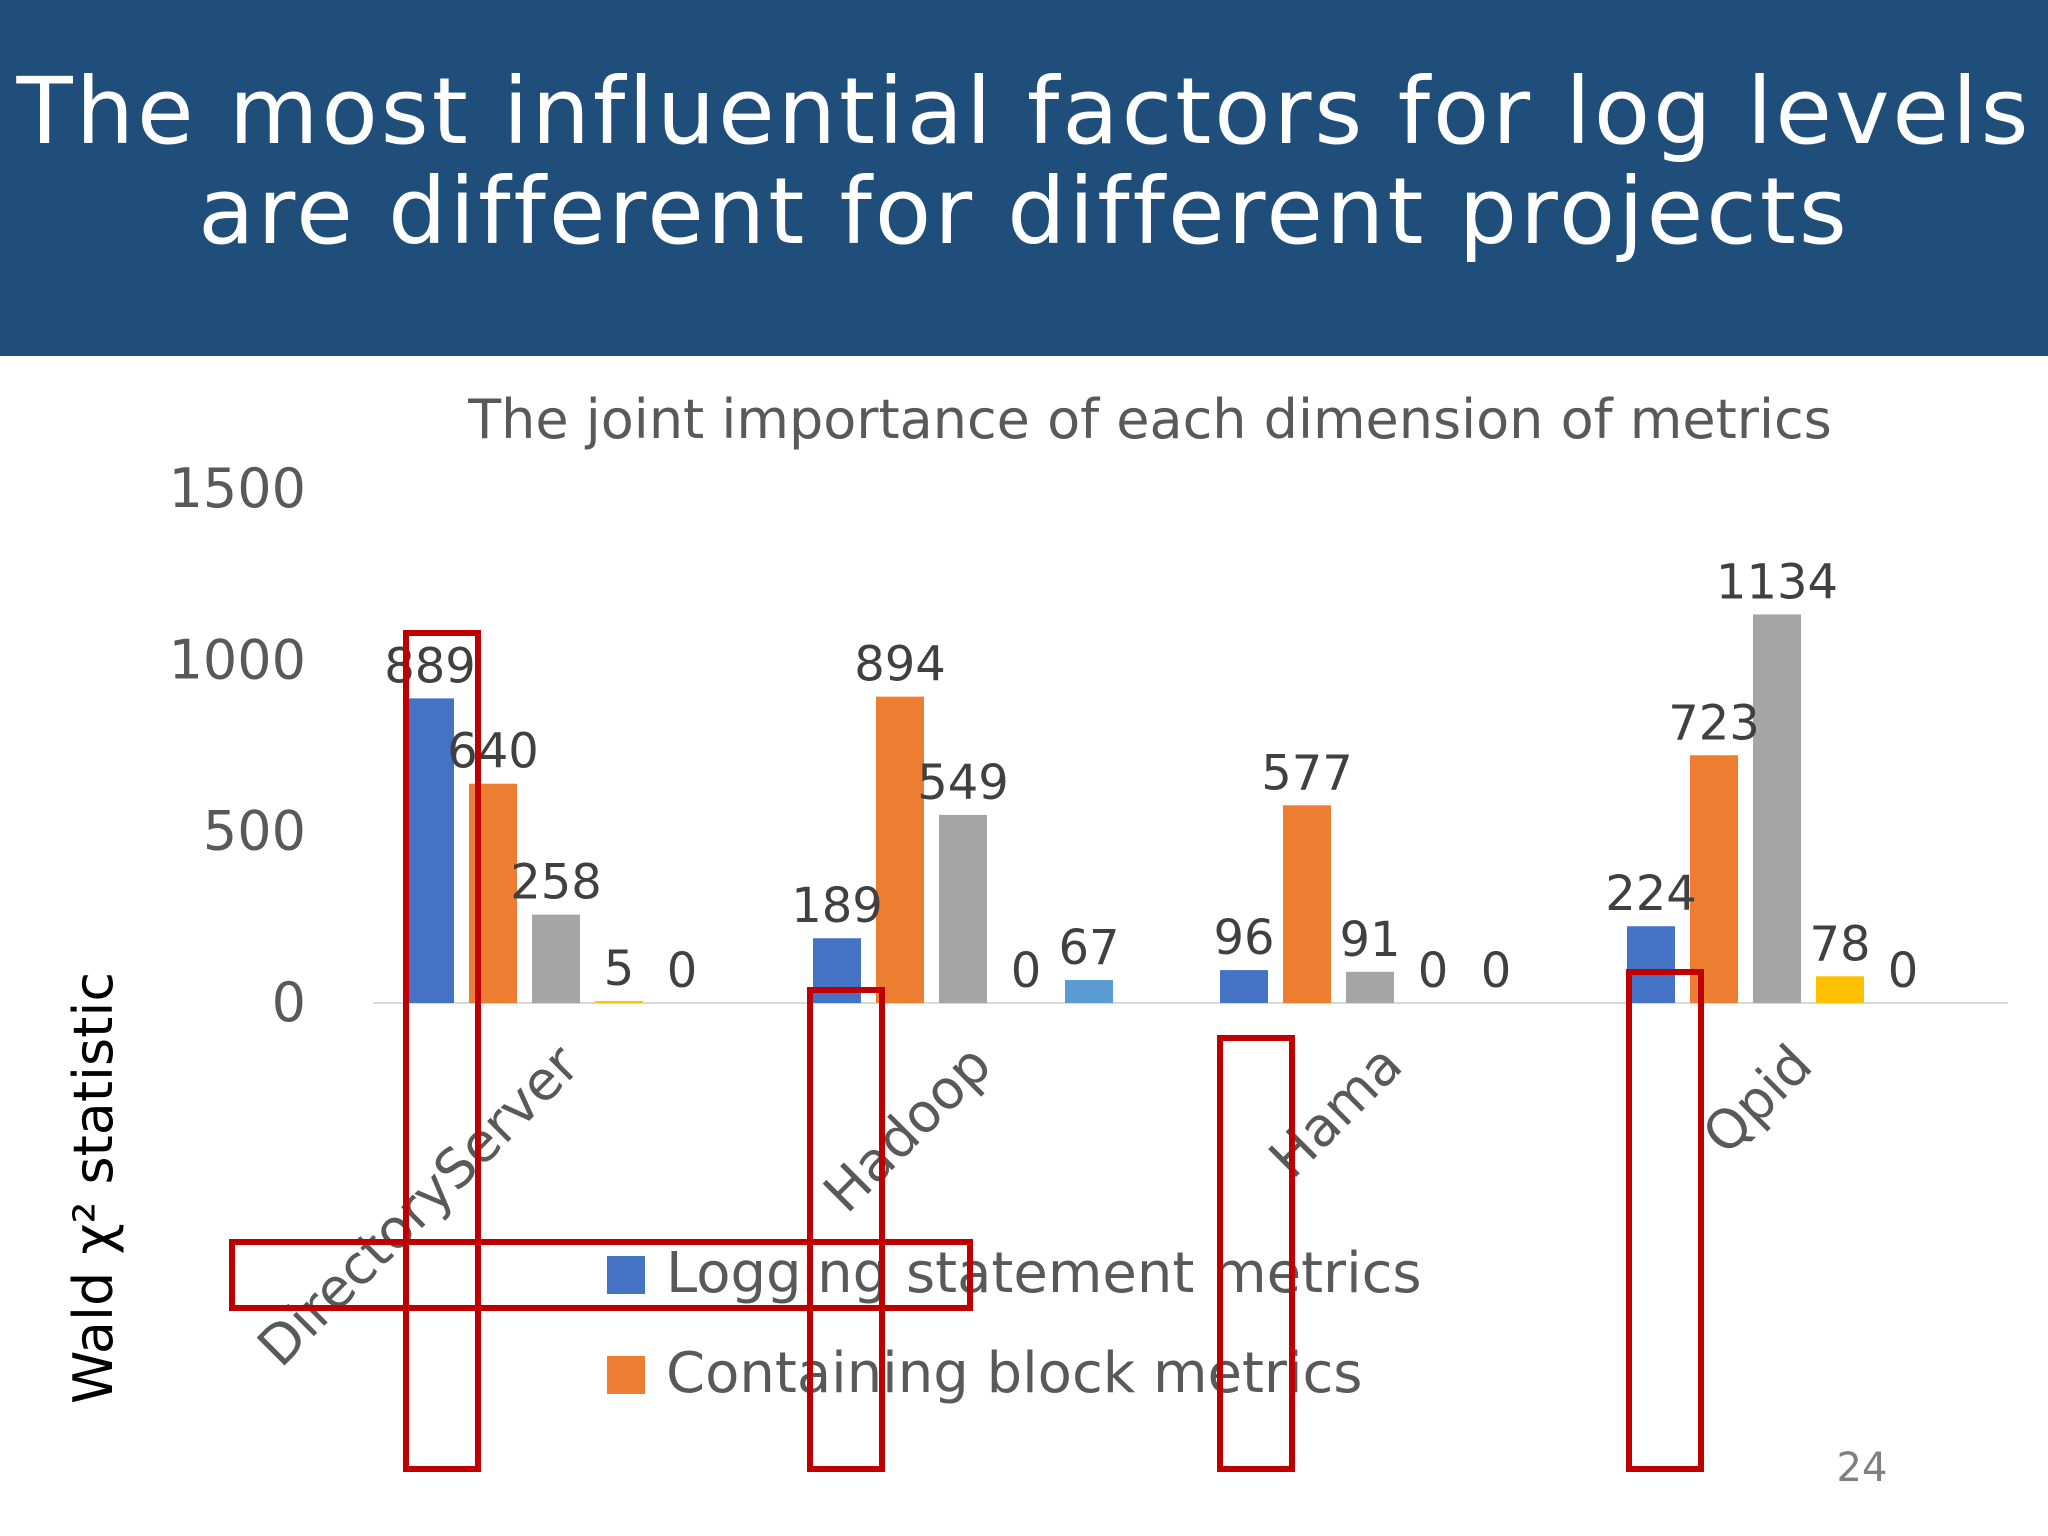  Describe the element at coordinates (1651, 894) in the screenshot. I see `data-label: 224` at that location.